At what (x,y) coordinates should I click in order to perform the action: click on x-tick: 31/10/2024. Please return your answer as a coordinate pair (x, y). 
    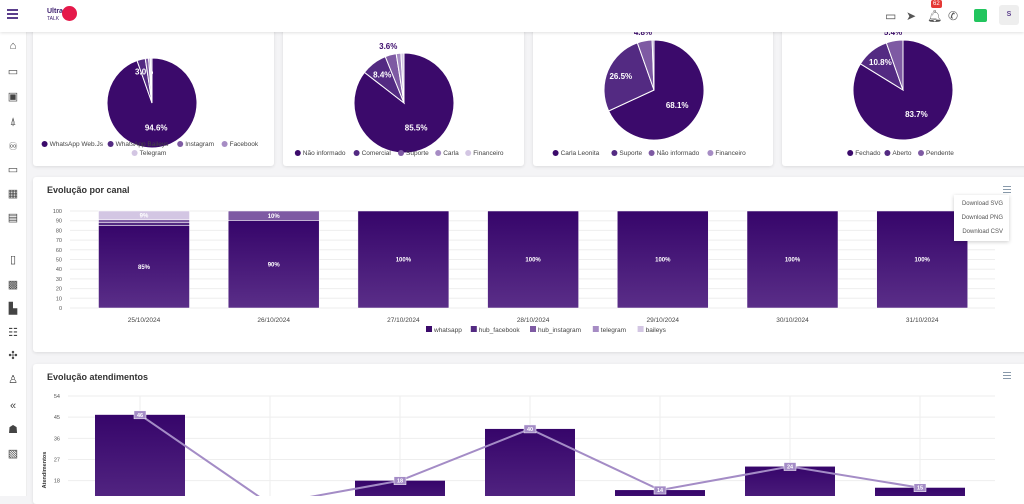
    Looking at the image, I should click on (922, 320).